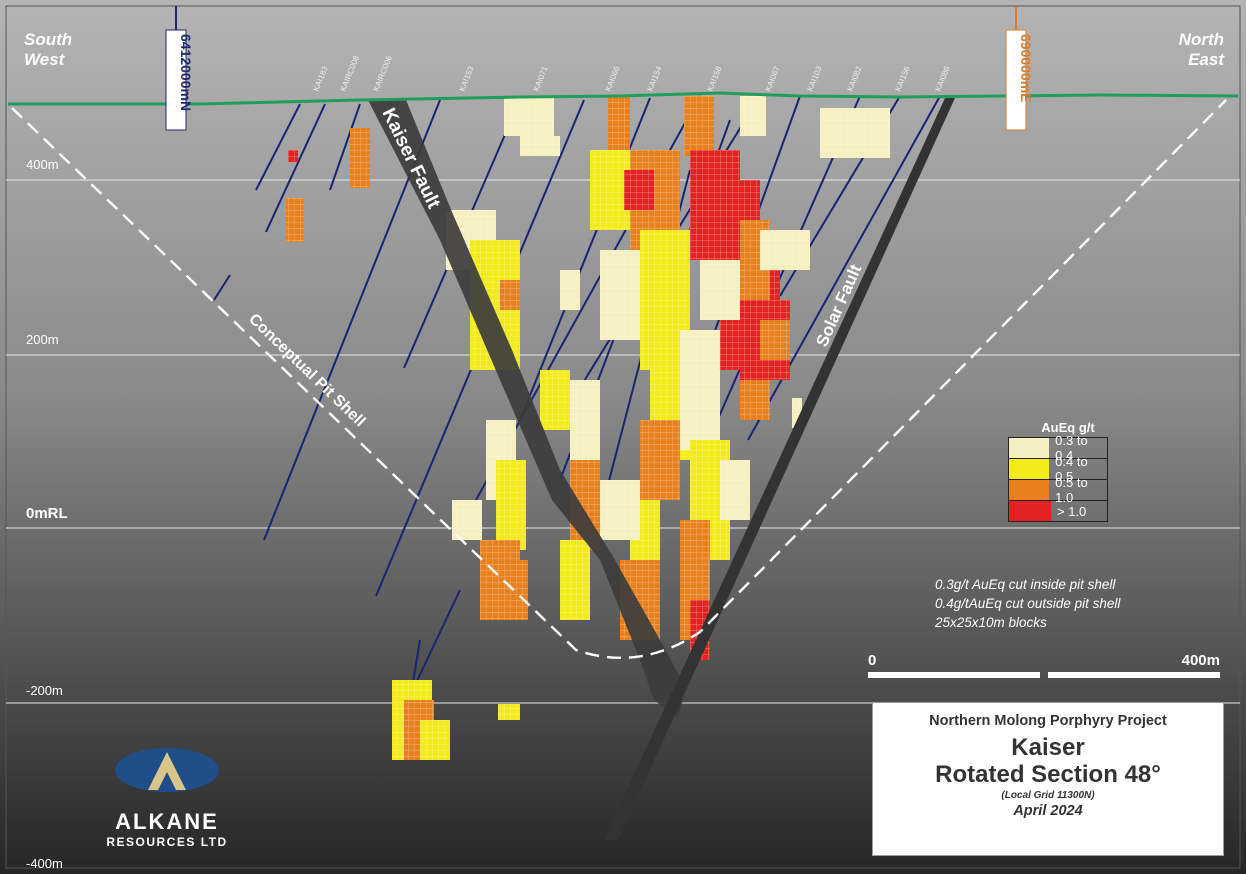 This screenshot has height=874, width=1246. I want to click on scale-bar-right, so click(1134, 675).